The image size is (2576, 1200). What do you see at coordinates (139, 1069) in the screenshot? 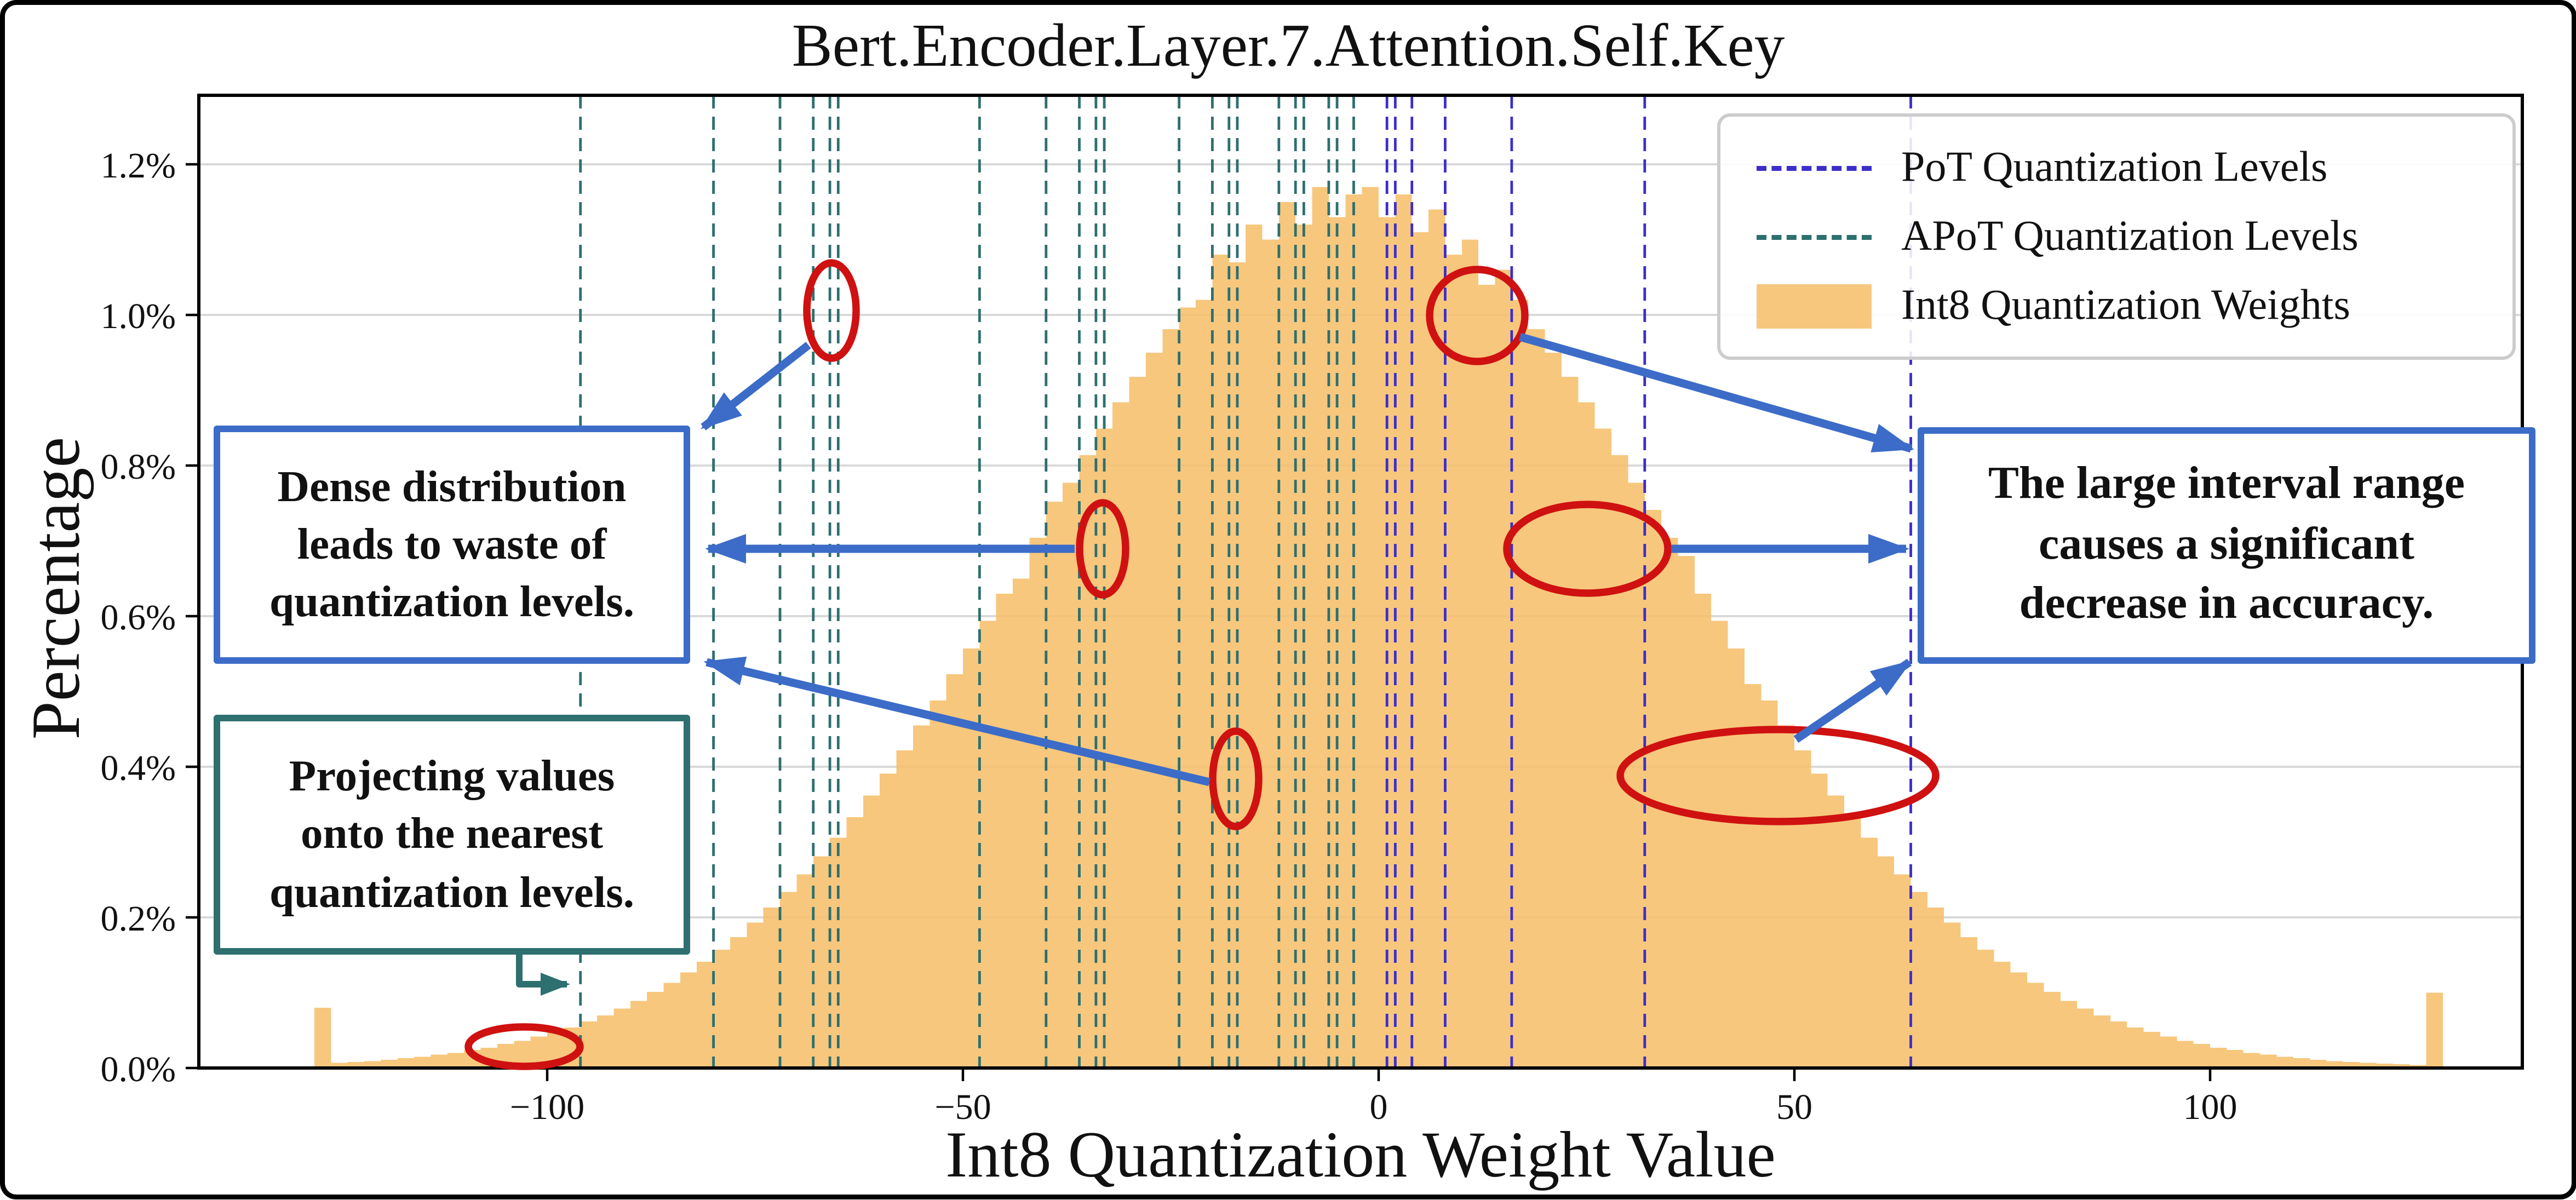
I see `y-tick-label: 0.0%` at bounding box center [139, 1069].